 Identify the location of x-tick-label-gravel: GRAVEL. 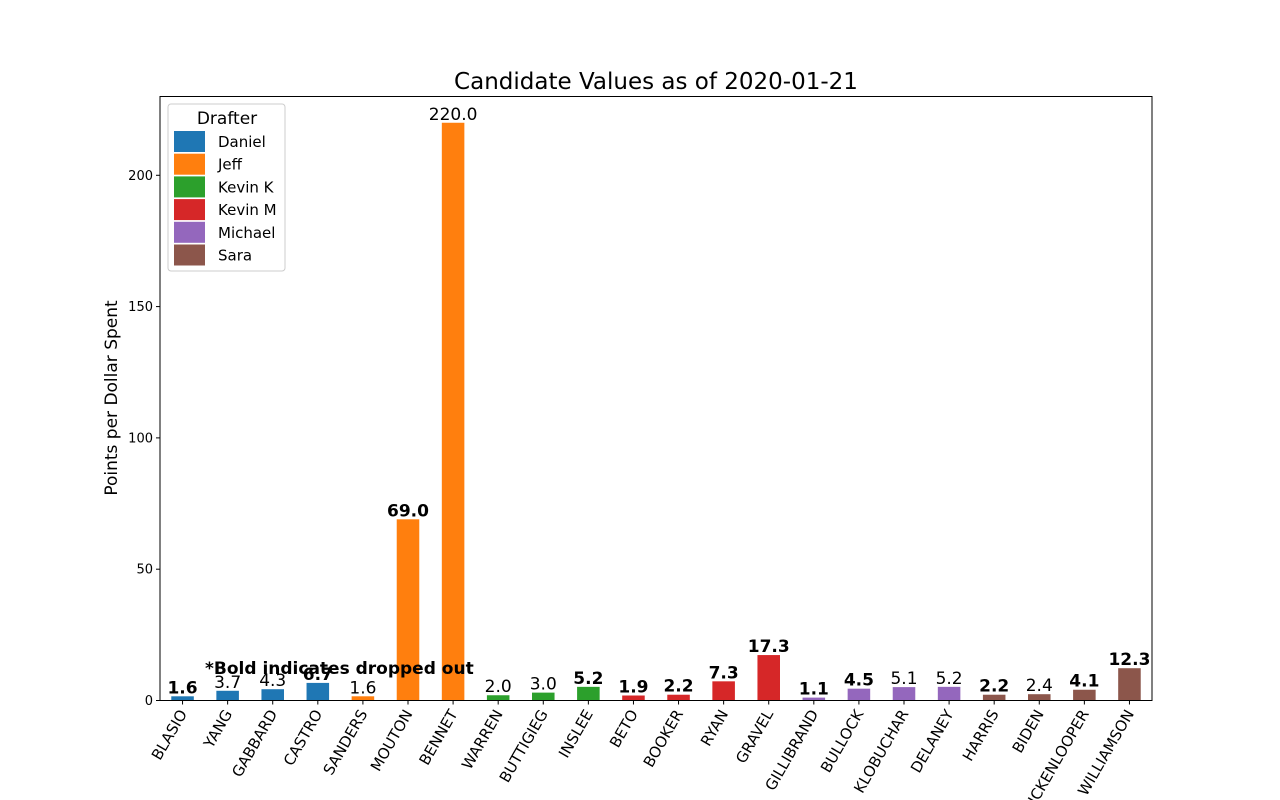
(754, 736).